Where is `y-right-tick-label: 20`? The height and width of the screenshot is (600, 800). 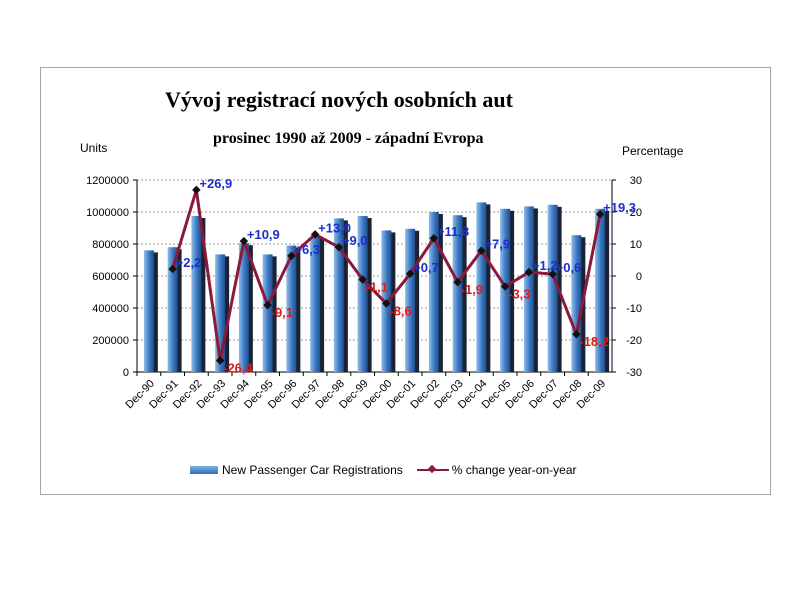
y-right-tick-label: 20 is located at coordinates (636, 213).